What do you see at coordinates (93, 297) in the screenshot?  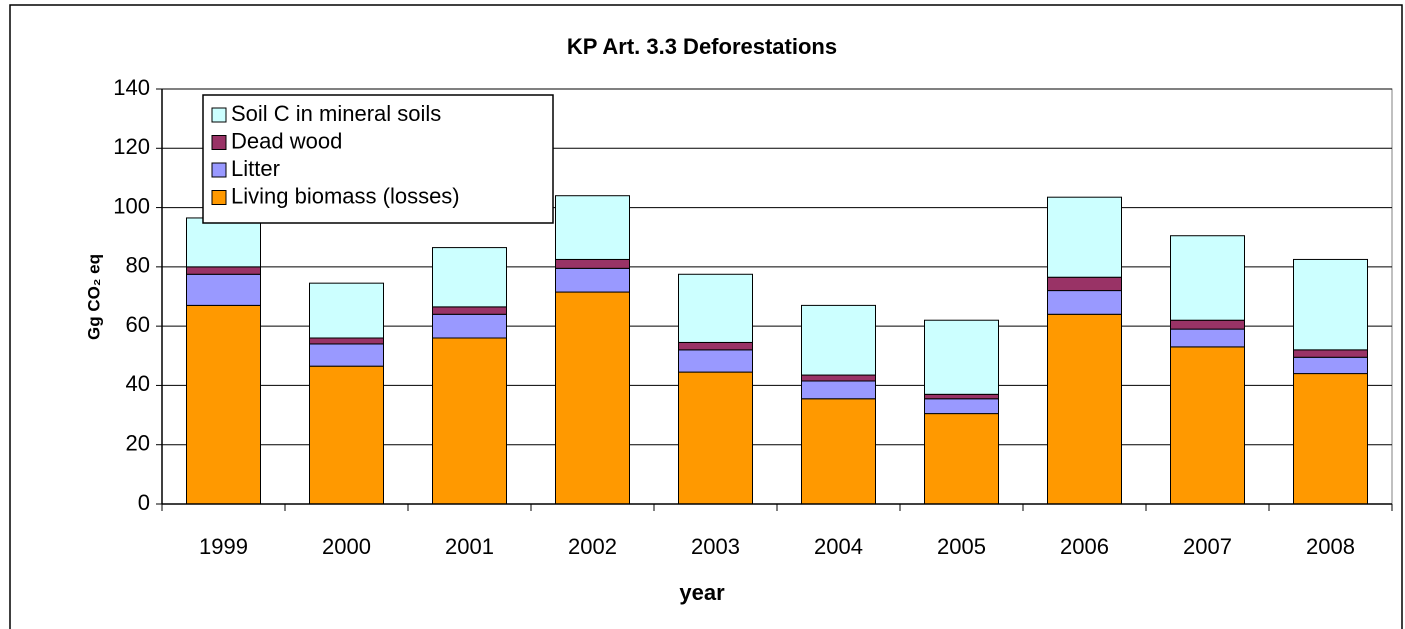 I see `y-axis-label: Gg CO₂ eq` at bounding box center [93, 297].